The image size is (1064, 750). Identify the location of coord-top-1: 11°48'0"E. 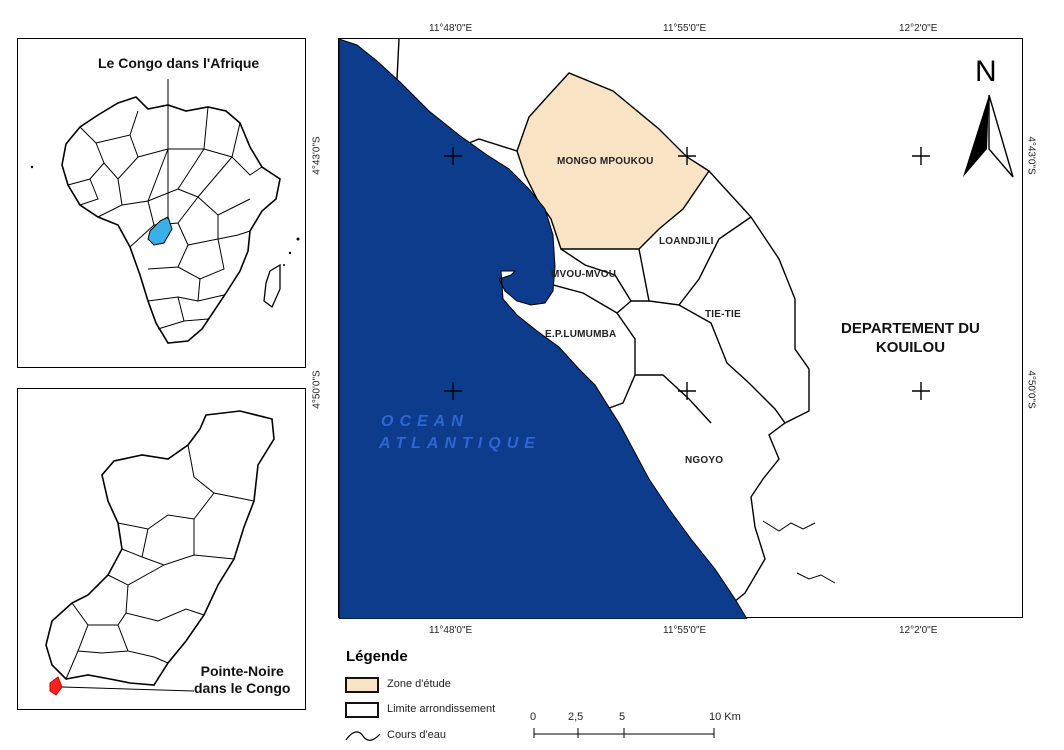
(451, 28).